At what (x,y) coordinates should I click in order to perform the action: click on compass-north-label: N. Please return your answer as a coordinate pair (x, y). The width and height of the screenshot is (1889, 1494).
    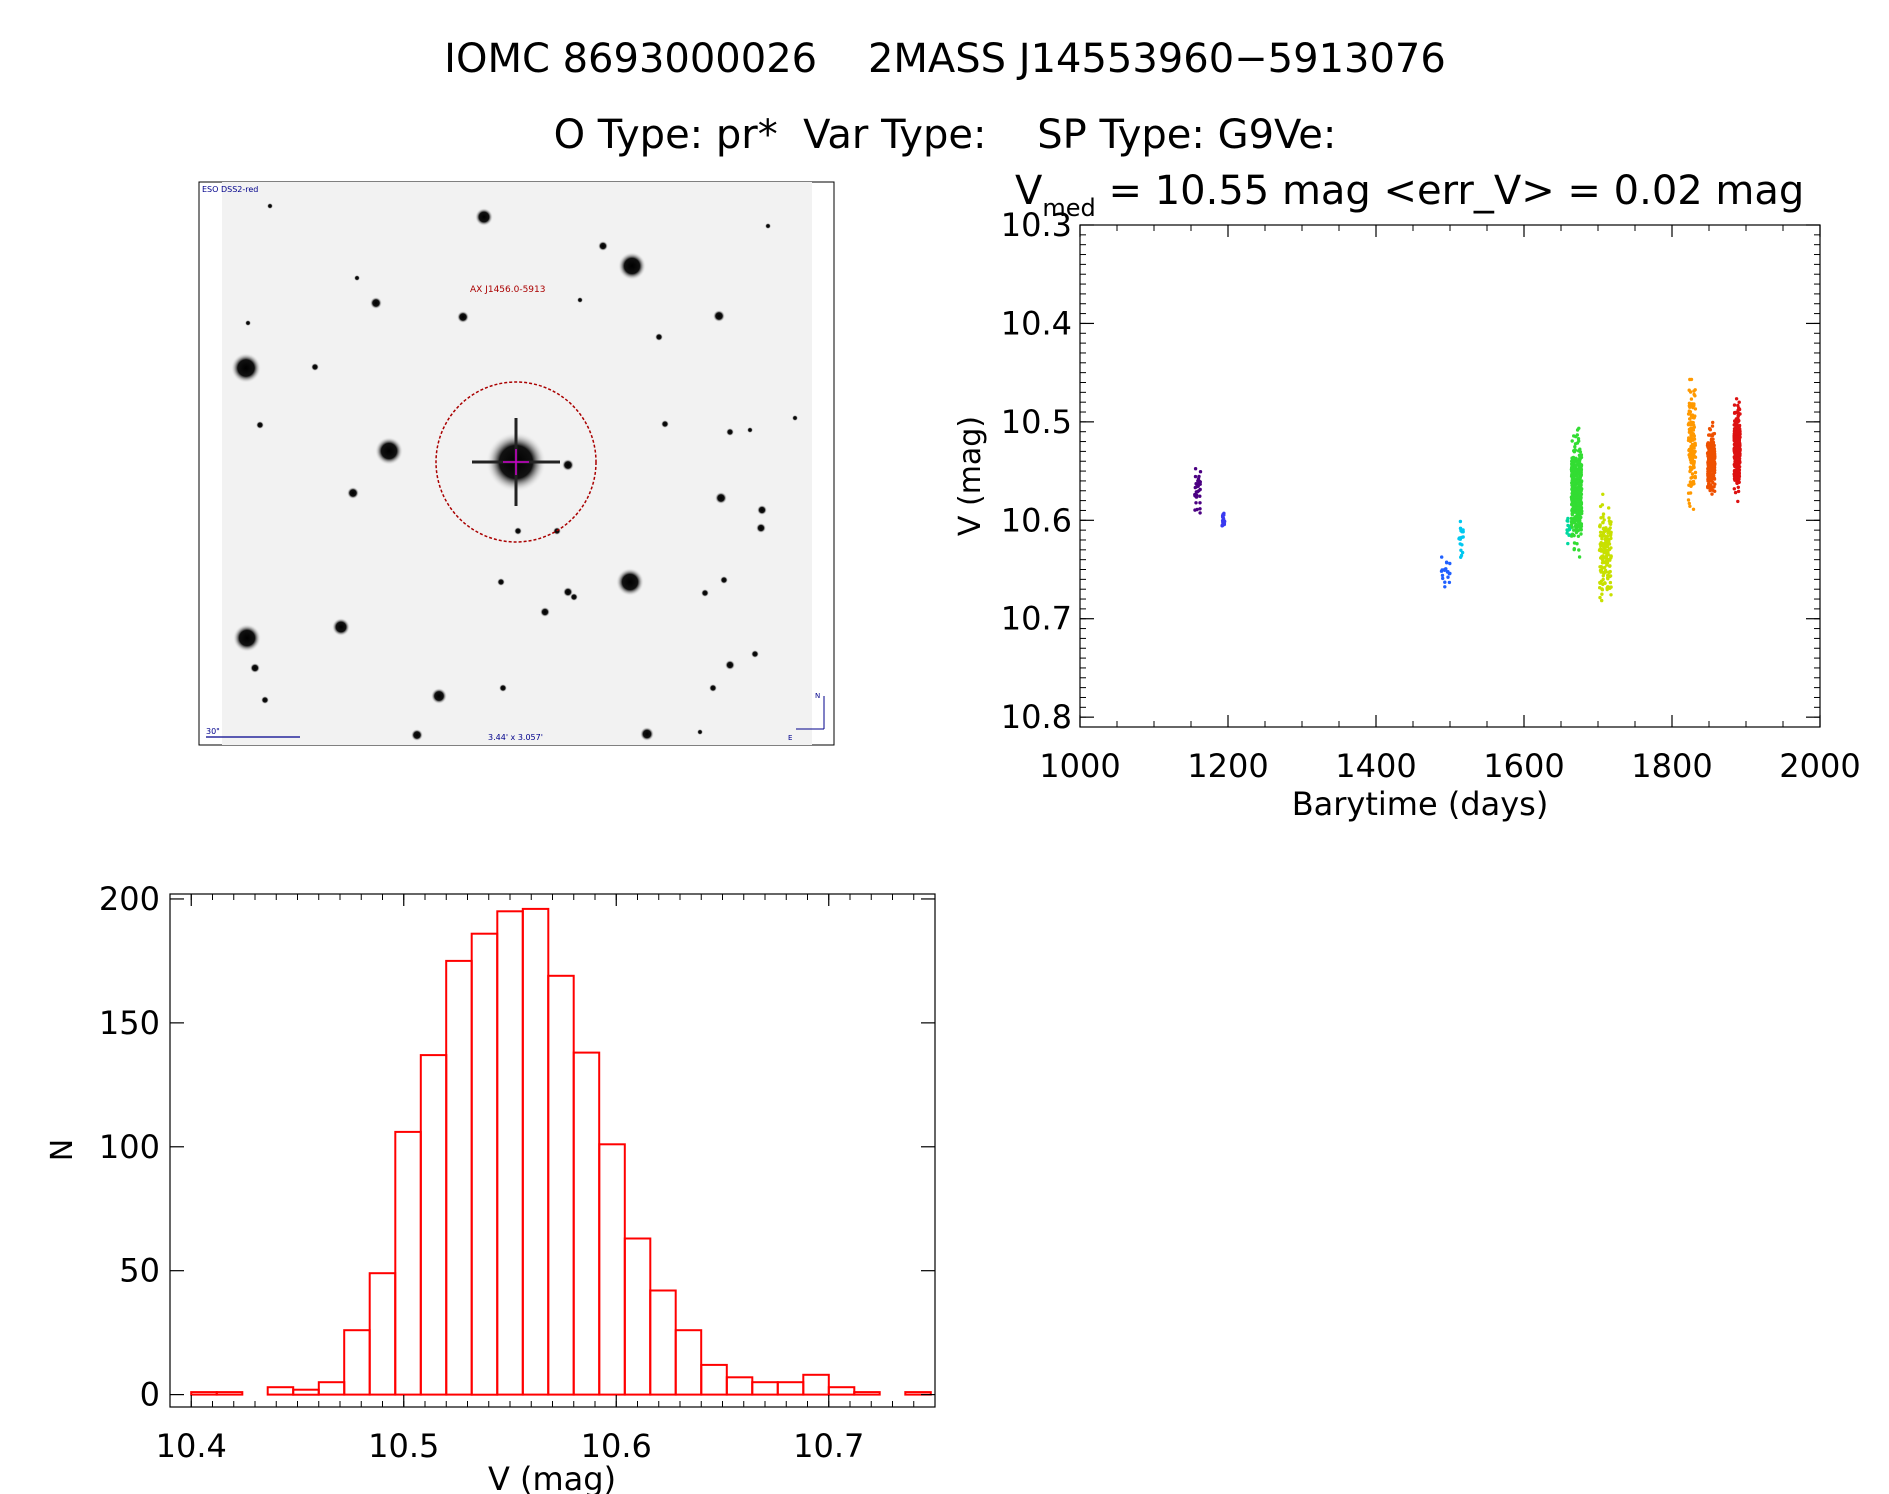
    Looking at the image, I should click on (817, 696).